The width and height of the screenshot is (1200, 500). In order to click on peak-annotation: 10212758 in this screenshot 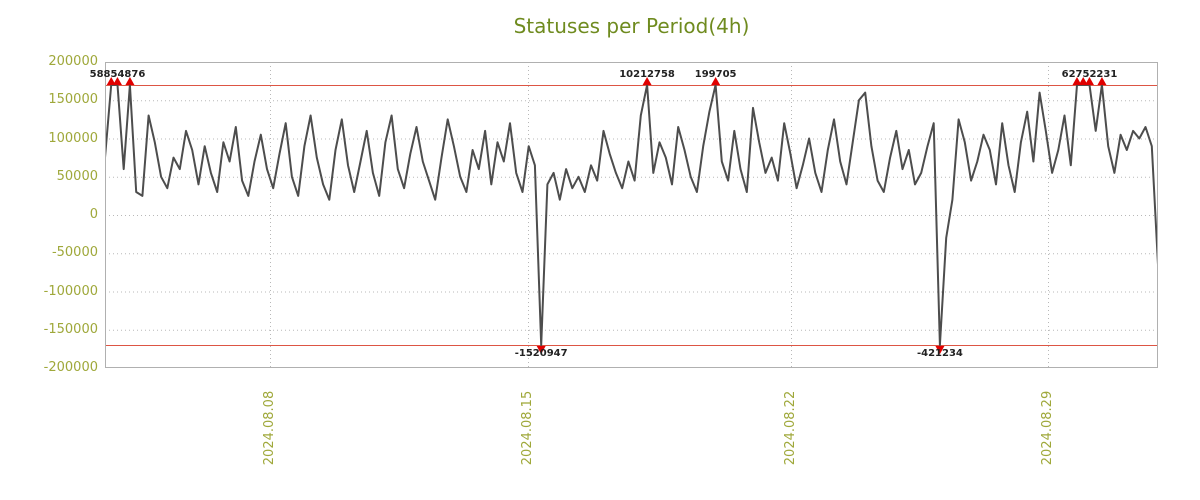, I will do `click(647, 74)`.